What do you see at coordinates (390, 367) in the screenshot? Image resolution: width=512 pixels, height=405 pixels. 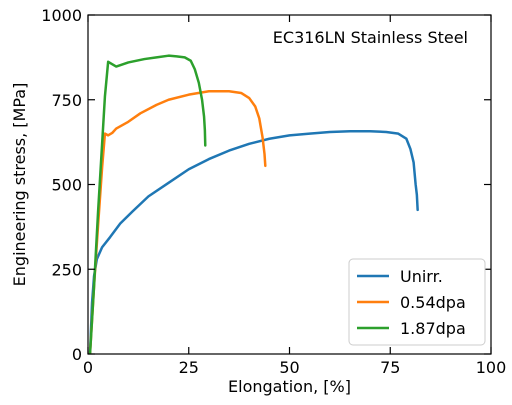 I see `x-tick-label: 75` at bounding box center [390, 367].